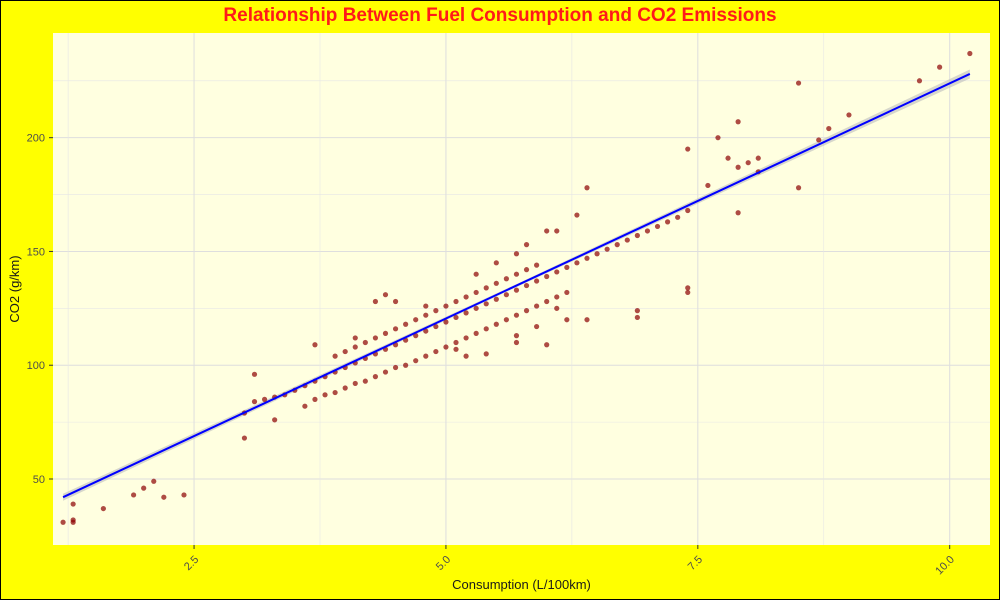  Describe the element at coordinates (443, 563) in the screenshot. I see `x-tick-label: 5.0` at that location.